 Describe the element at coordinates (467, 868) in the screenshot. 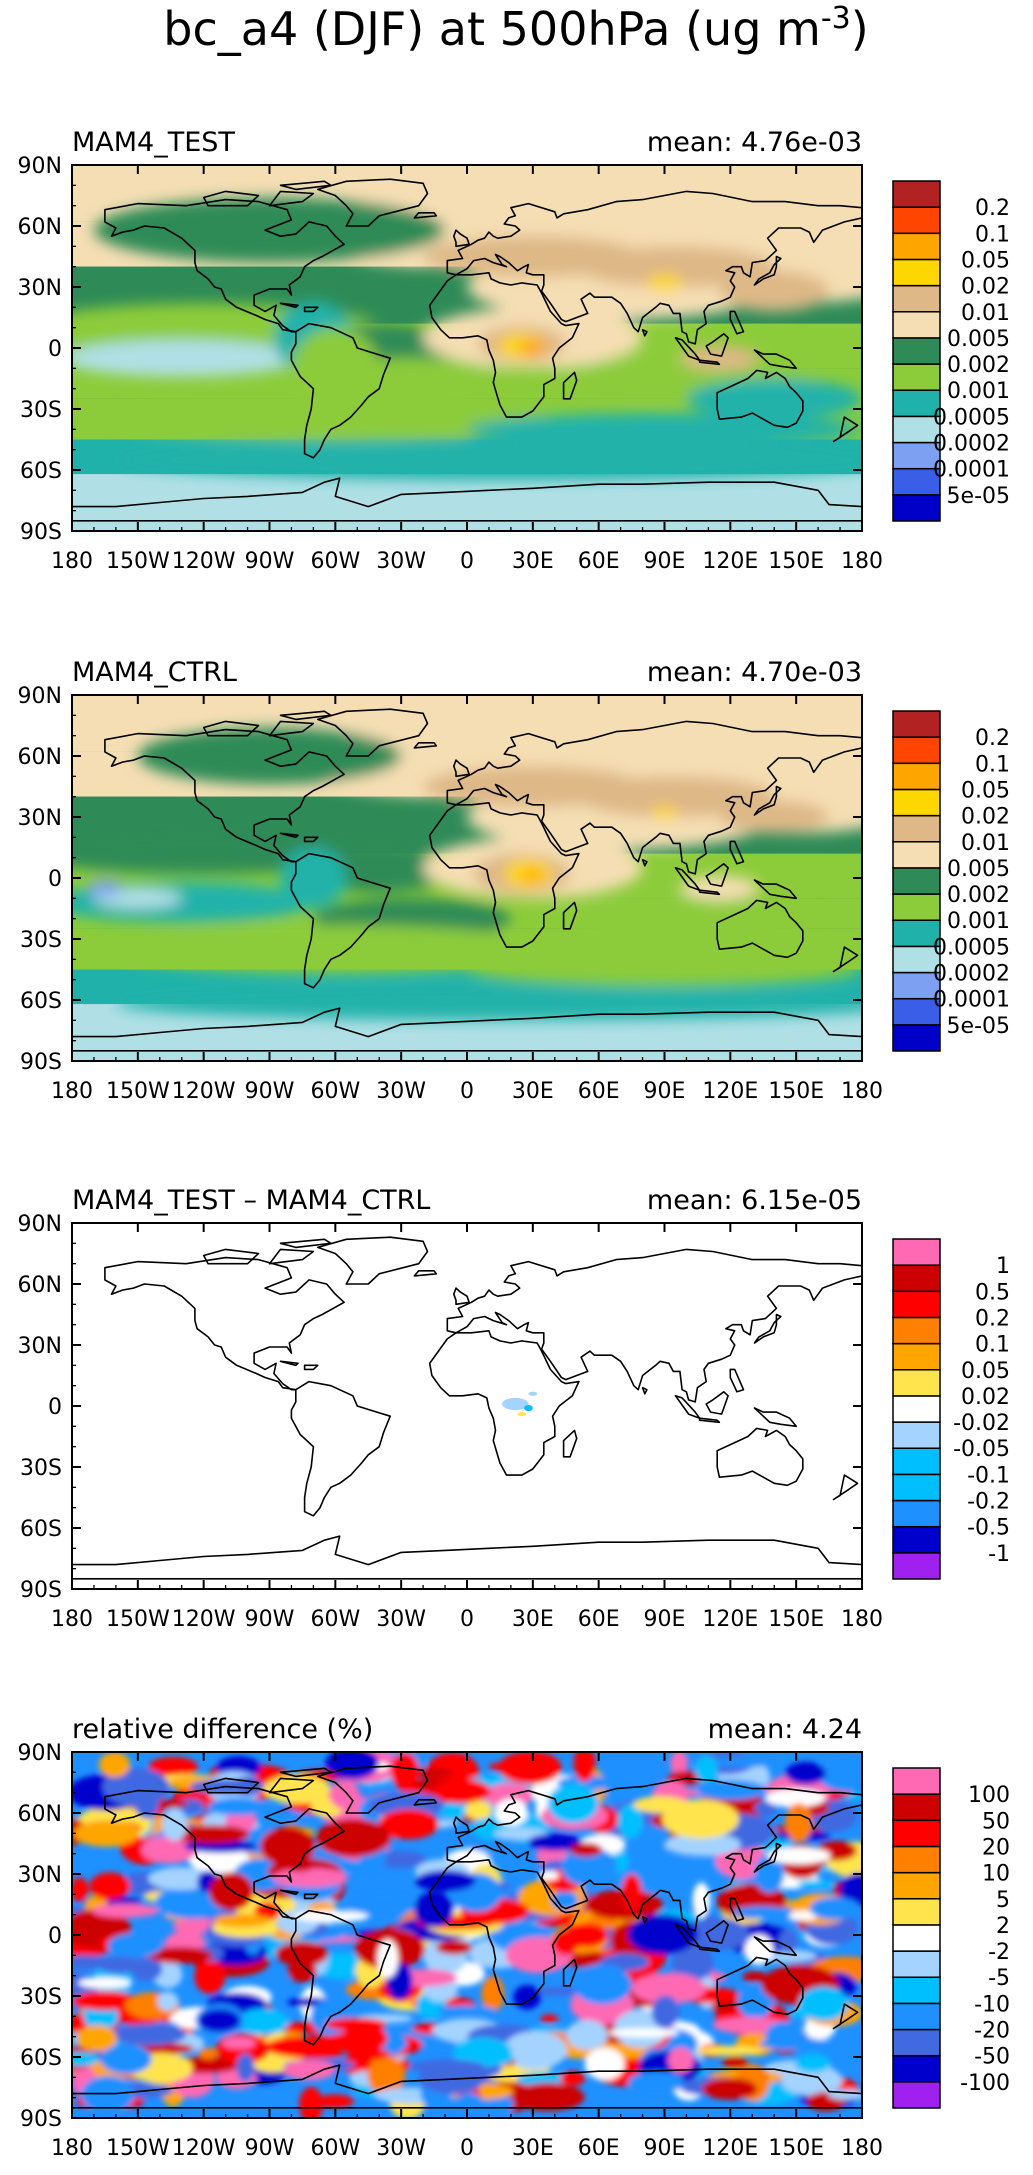

I see `field-blobs` at that location.